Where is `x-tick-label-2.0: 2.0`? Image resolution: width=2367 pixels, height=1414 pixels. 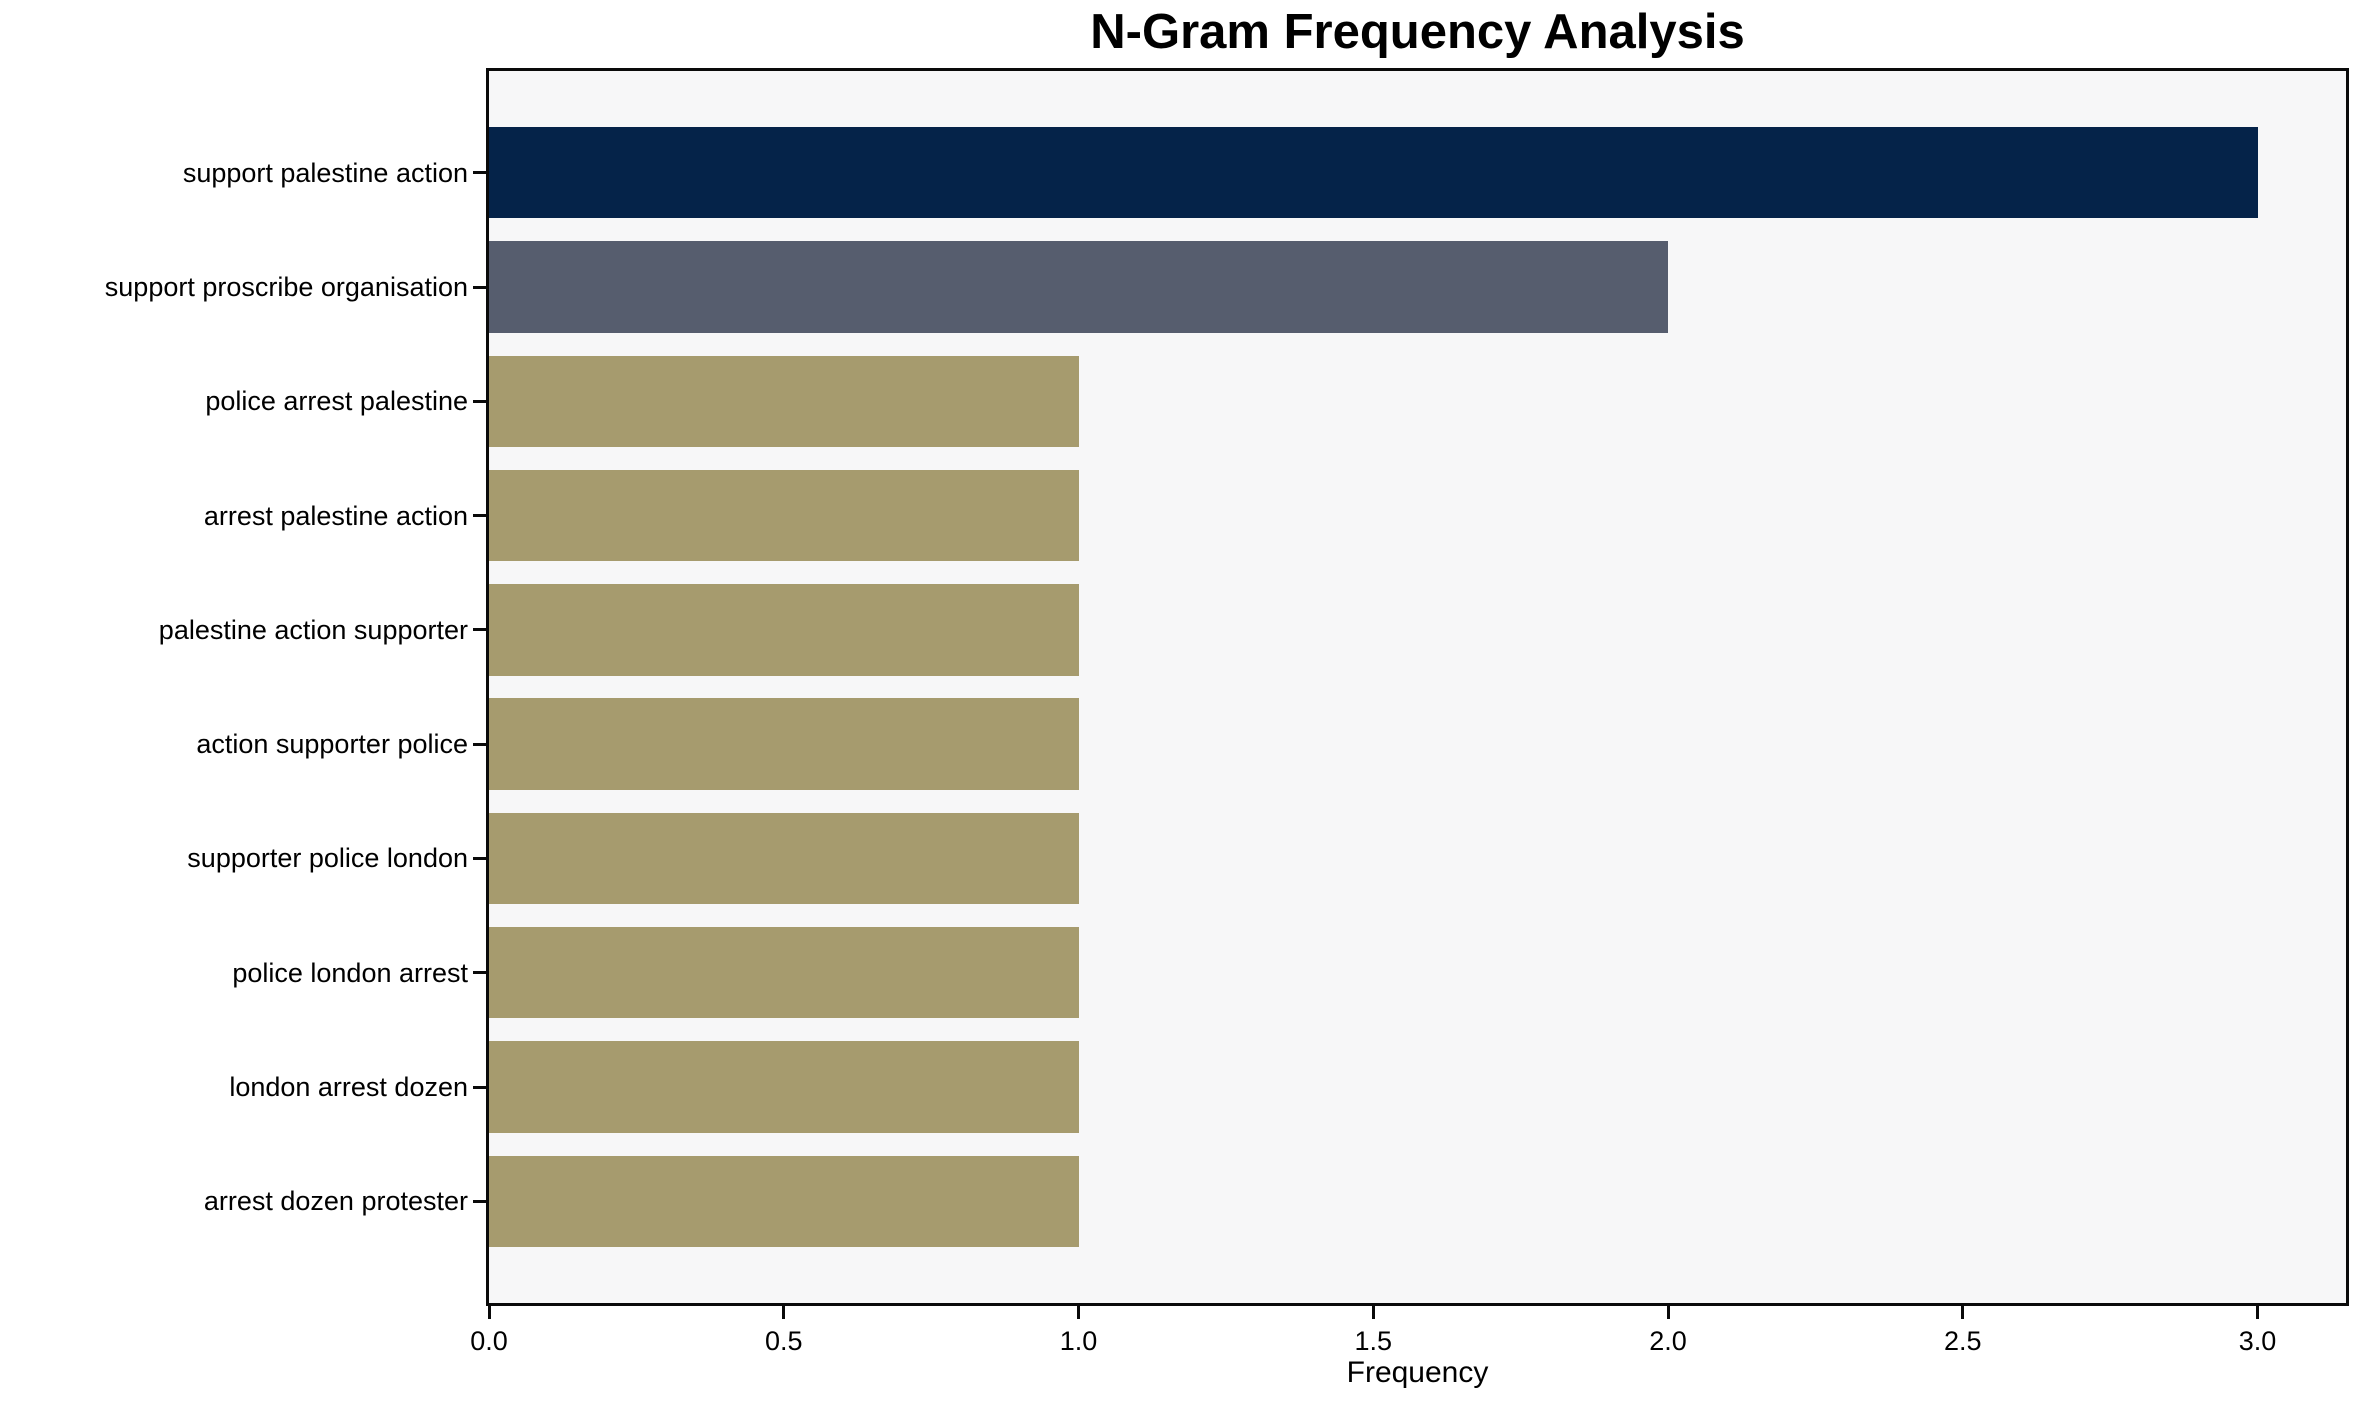 x-tick-label-2.0: 2.0 is located at coordinates (1668, 1341).